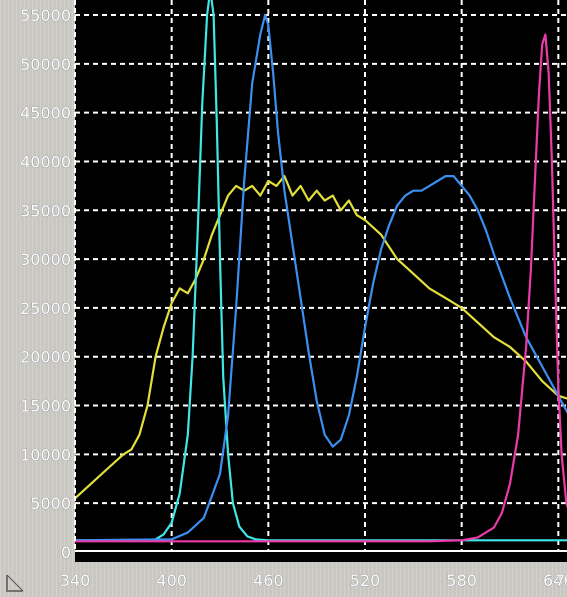  What do you see at coordinates (45, 210) in the screenshot?
I see `y-tick-label: 35000` at bounding box center [45, 210].